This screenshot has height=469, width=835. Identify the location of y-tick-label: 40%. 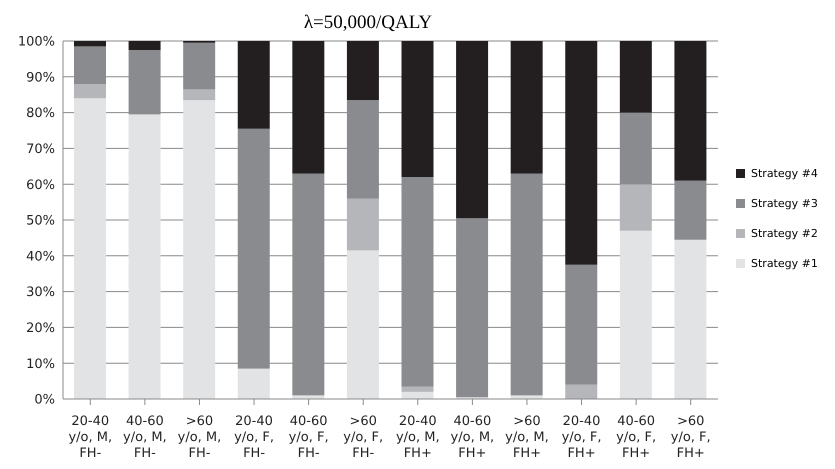
(40, 256).